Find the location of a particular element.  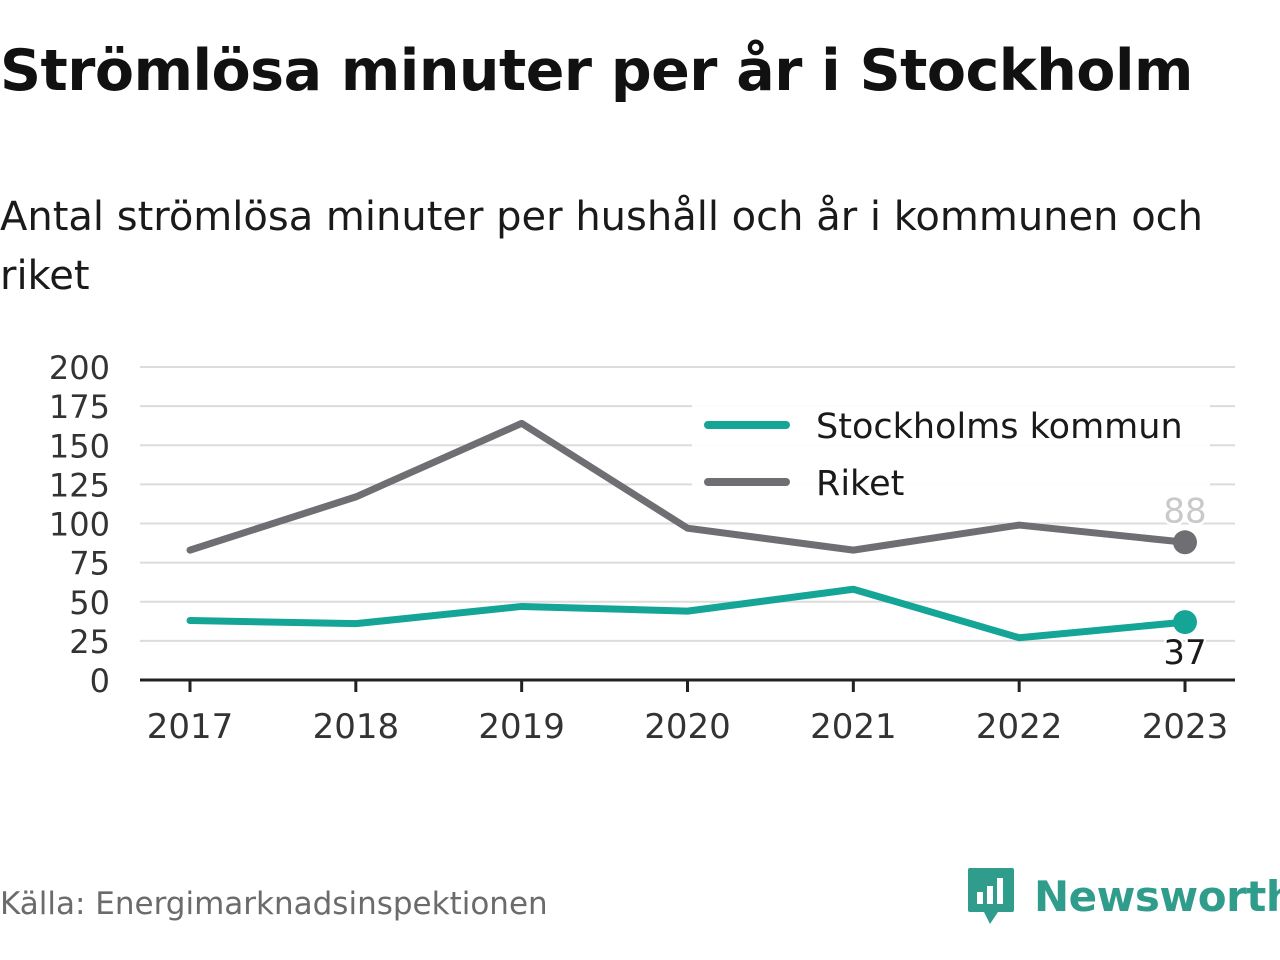

end-label-riket: 88 is located at coordinates (1184, 511).